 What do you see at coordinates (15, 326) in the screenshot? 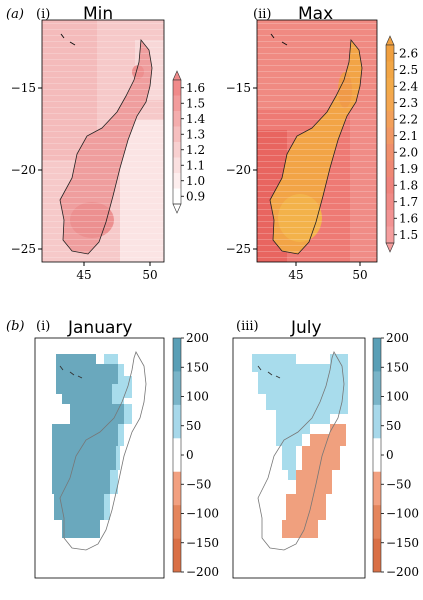
I see `panel-b-label: (b)` at bounding box center [15, 326].